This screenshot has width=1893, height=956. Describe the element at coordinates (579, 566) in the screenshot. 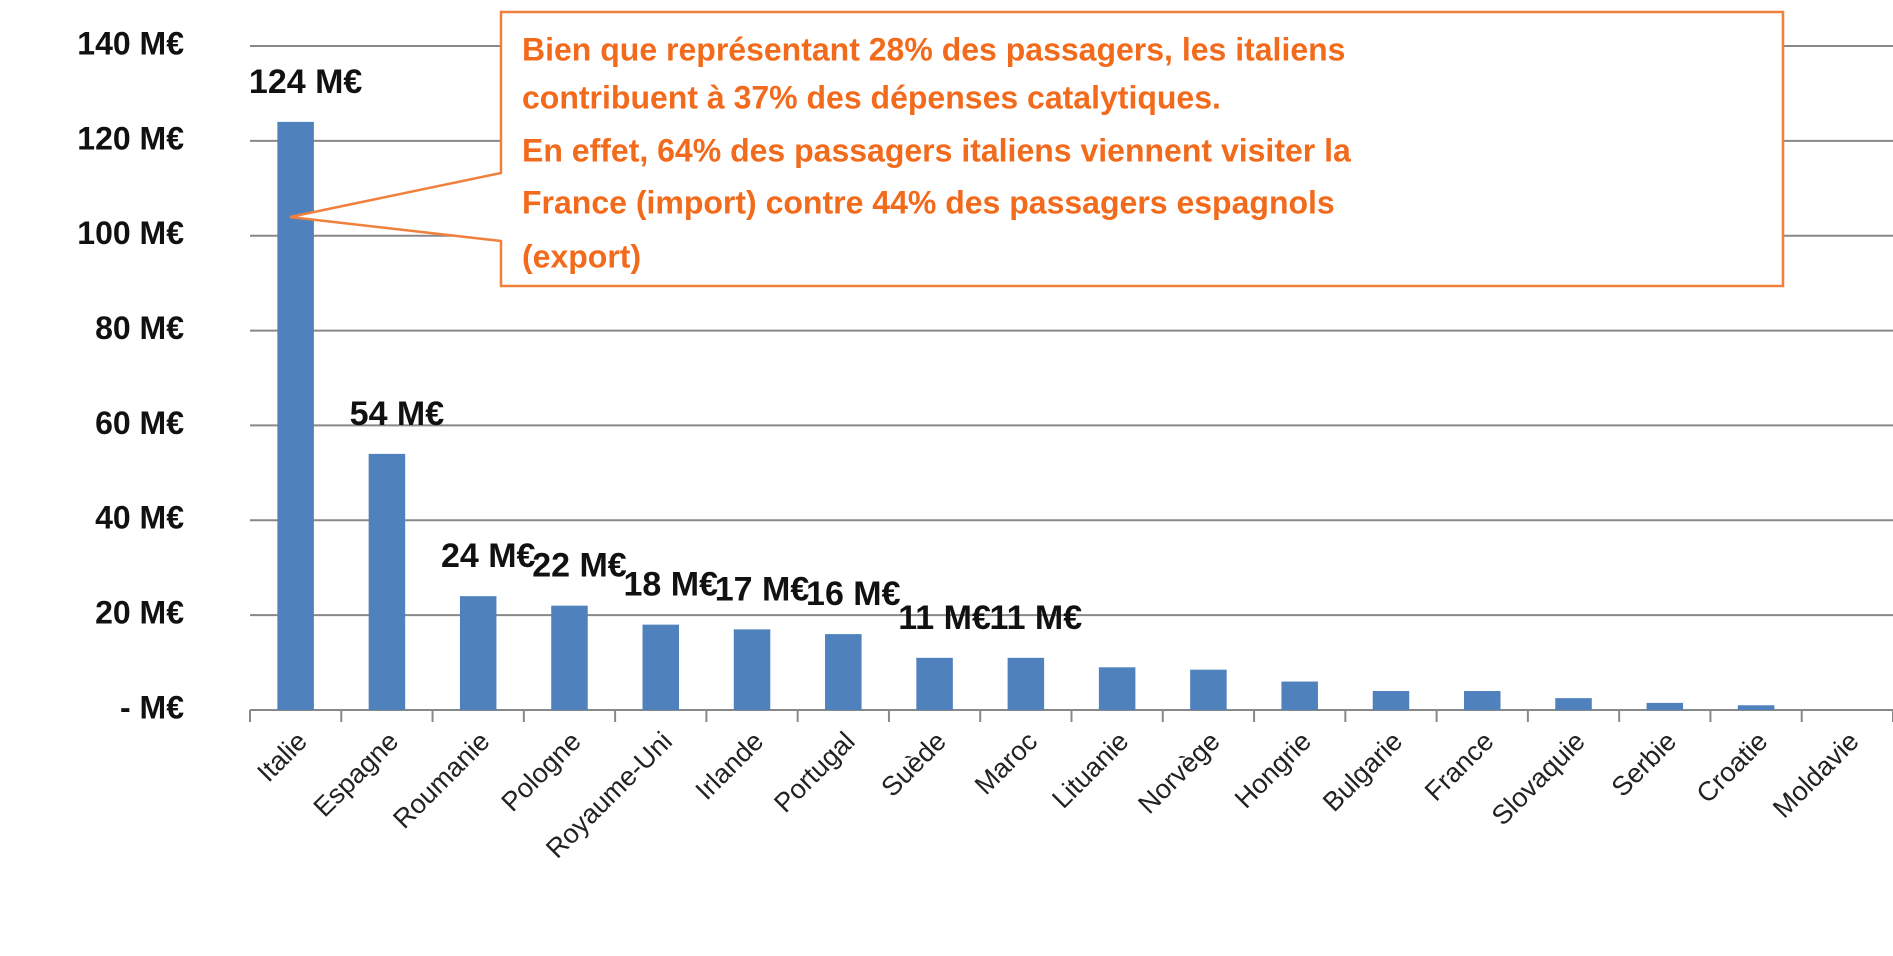

I see `data-label: 22 M€` at that location.